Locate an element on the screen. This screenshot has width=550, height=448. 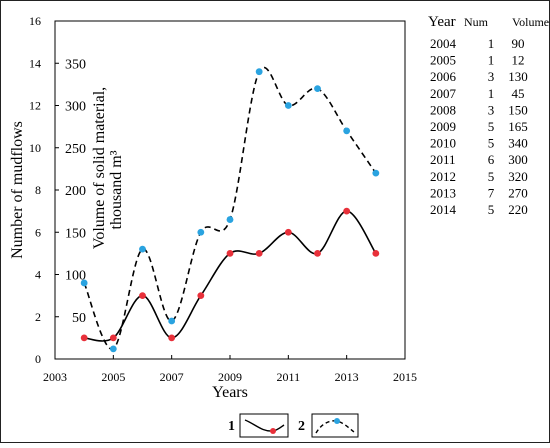
table-cell: 300 is located at coordinates (518, 159).